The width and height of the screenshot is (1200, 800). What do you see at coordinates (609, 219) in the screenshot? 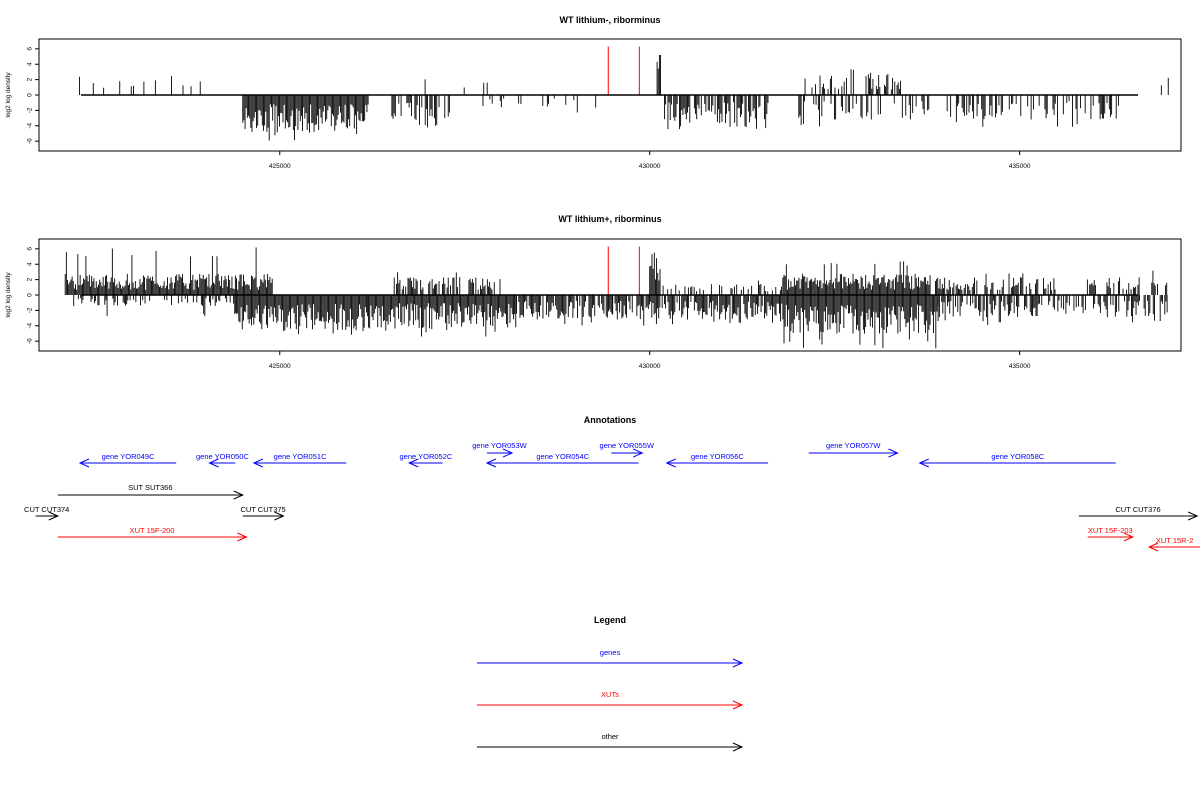
I see `panel-title: WT lithium+, riborminus` at bounding box center [609, 219].